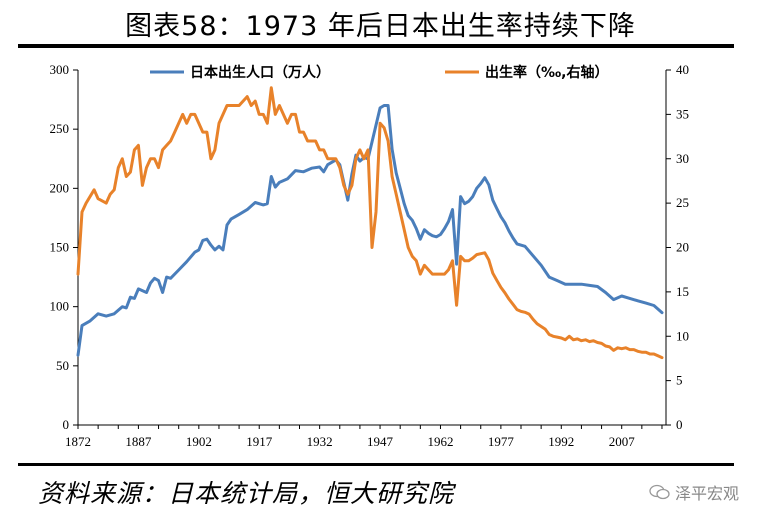 The image size is (761, 519). I want to click on legend-label: 日本出生人口（万人）, so click(260, 72).